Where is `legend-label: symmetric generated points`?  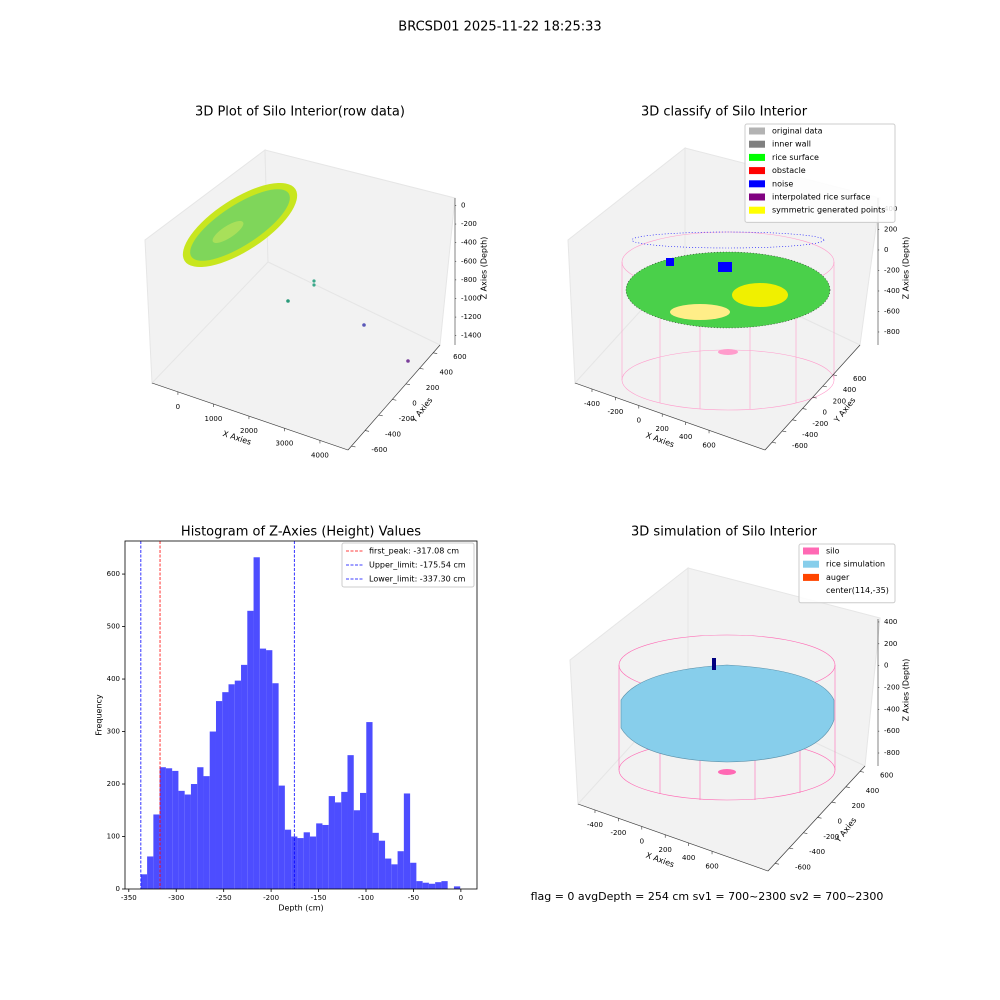
legend-label: symmetric generated points is located at coordinates (828, 210).